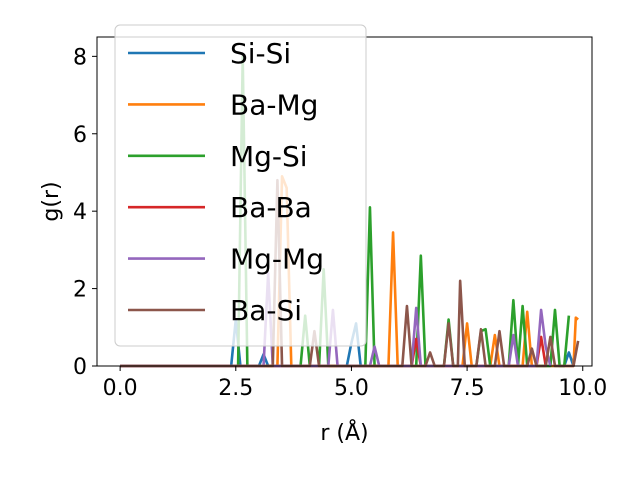 The width and height of the screenshot is (640, 480). I want to click on x-axis: 0.0 2.5 5.0 7.5 10.0, so click(355, 383).